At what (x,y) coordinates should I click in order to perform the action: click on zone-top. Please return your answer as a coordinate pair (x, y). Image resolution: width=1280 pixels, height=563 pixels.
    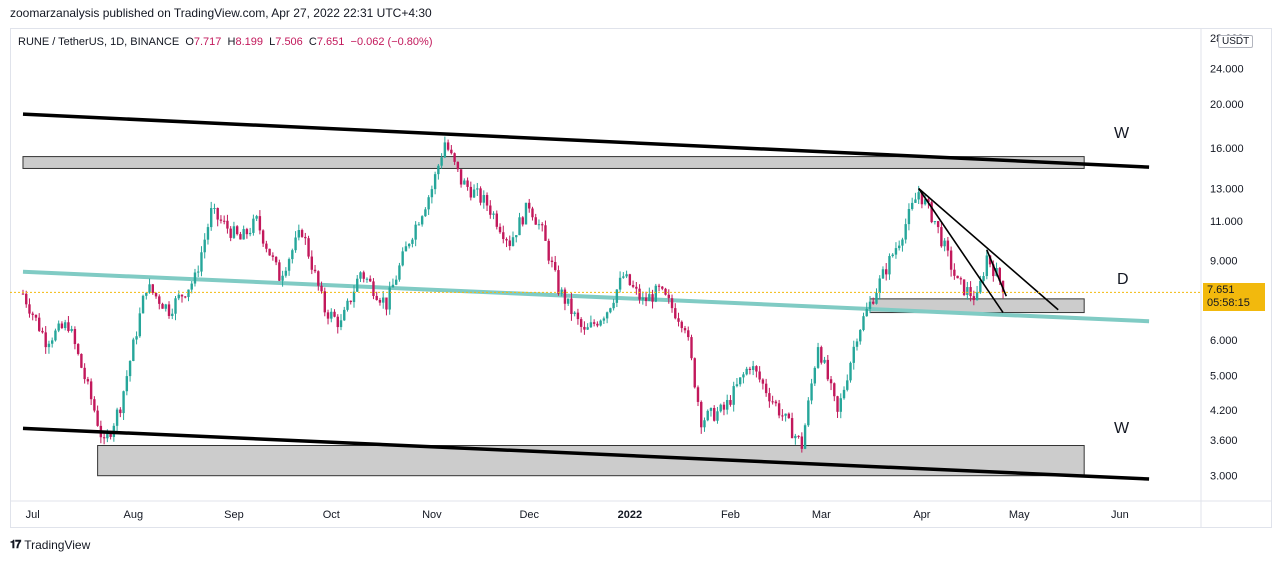
    Looking at the image, I should click on (553, 162).